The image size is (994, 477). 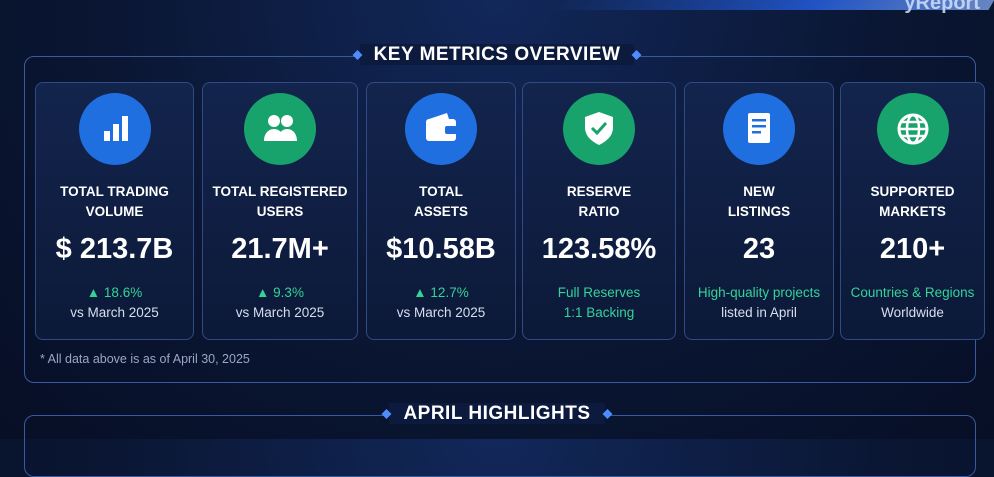 I want to click on label-line: NEW, so click(x=759, y=191).